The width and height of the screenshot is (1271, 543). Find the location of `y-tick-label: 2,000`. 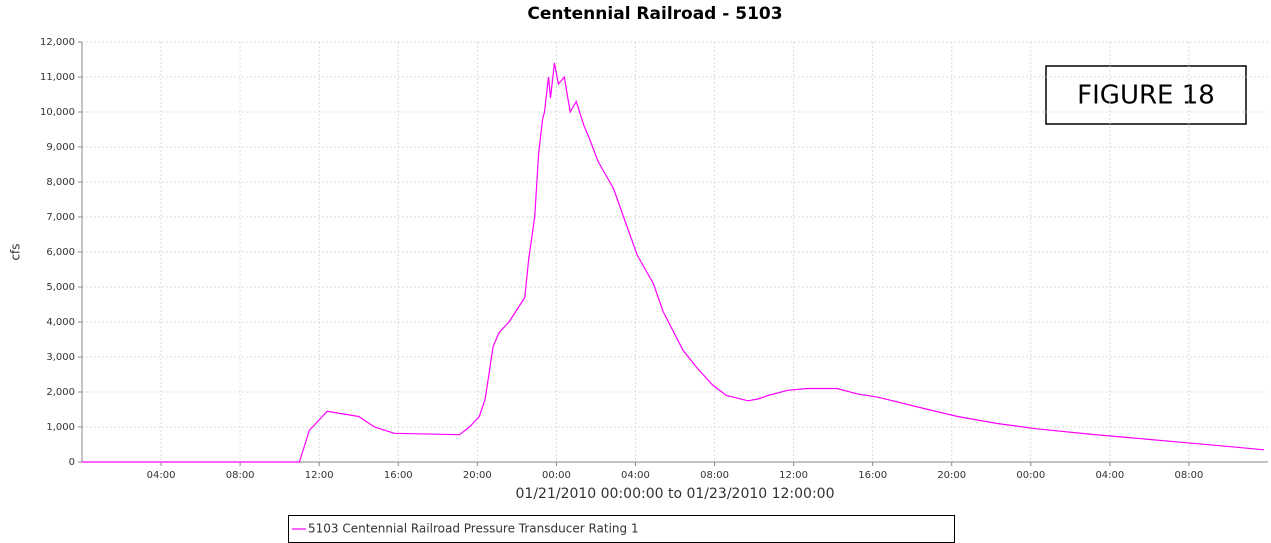

y-tick-label: 2,000 is located at coordinates (60, 392).